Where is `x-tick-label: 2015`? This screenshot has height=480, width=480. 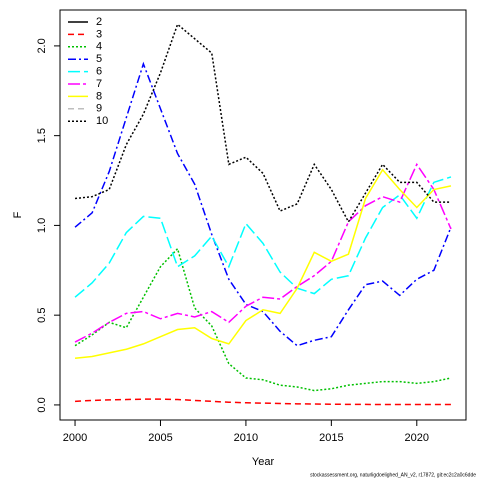 x-tick-label: 2015 is located at coordinates (331, 438).